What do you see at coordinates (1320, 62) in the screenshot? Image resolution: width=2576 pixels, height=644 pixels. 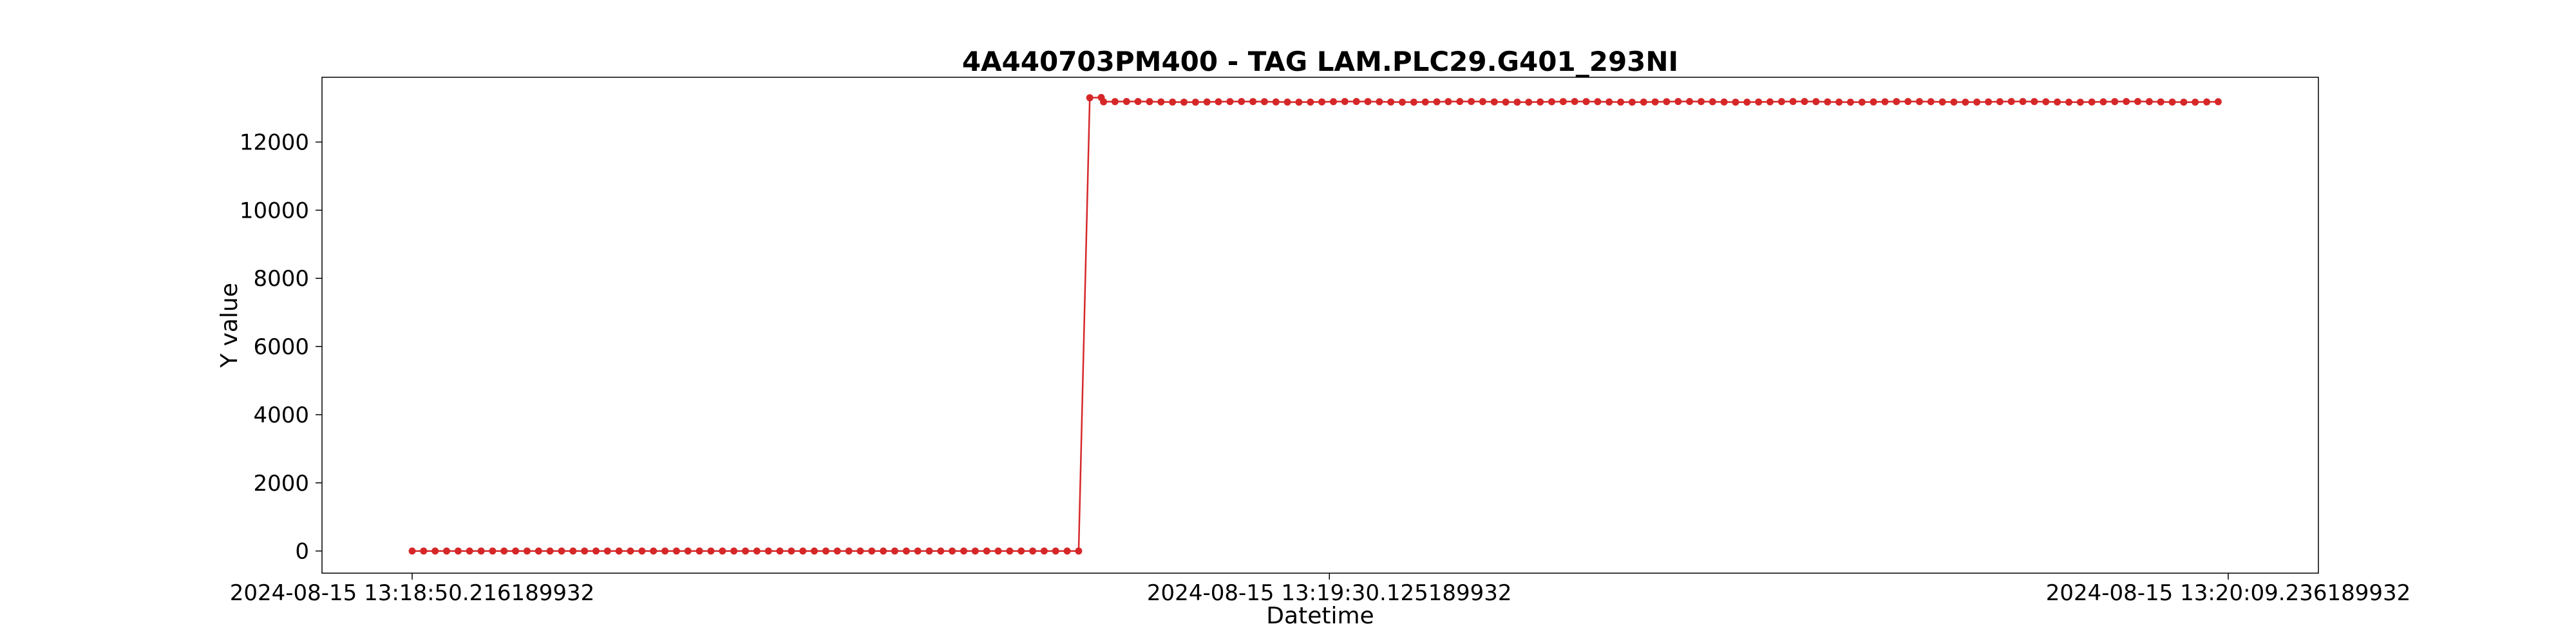 I see `chart-title: 4A440703PM400 - TAG LAM.PLC29.G401_293NI` at bounding box center [1320, 62].